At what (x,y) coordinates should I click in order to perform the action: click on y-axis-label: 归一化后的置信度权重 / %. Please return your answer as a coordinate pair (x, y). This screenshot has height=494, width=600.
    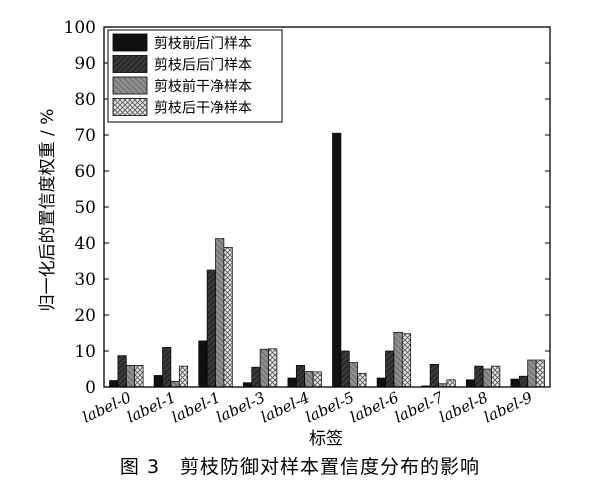
    Looking at the image, I should click on (48, 210).